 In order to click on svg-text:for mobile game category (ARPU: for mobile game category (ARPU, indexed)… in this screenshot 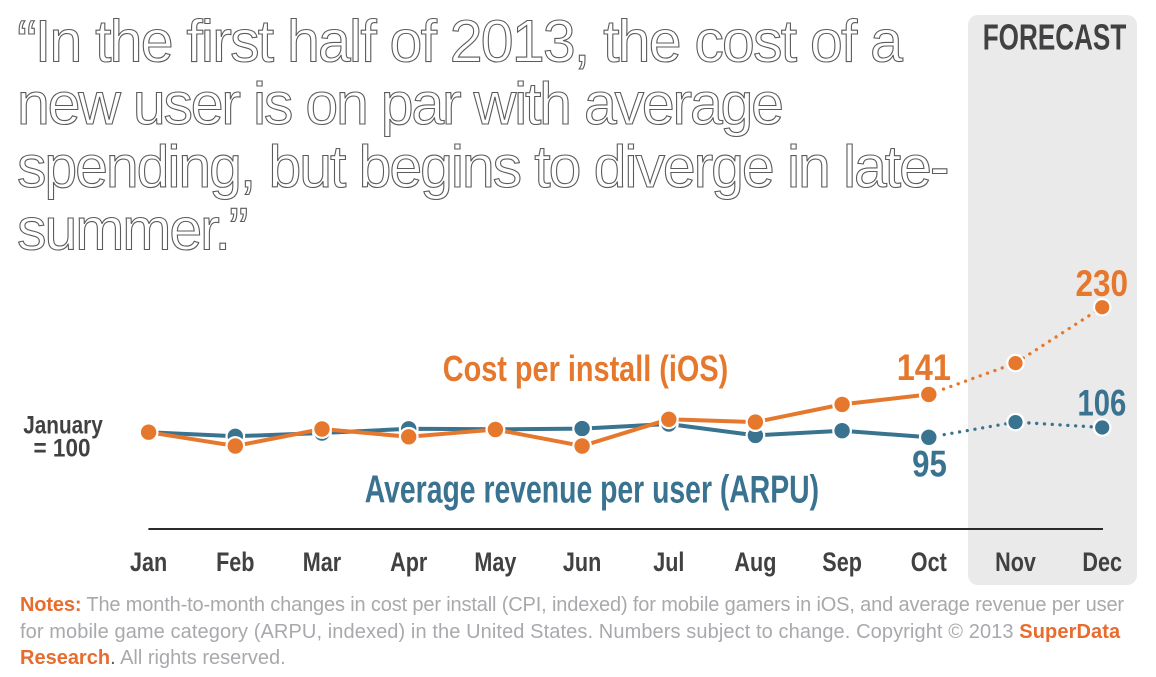, I will do `click(570, 632)`.